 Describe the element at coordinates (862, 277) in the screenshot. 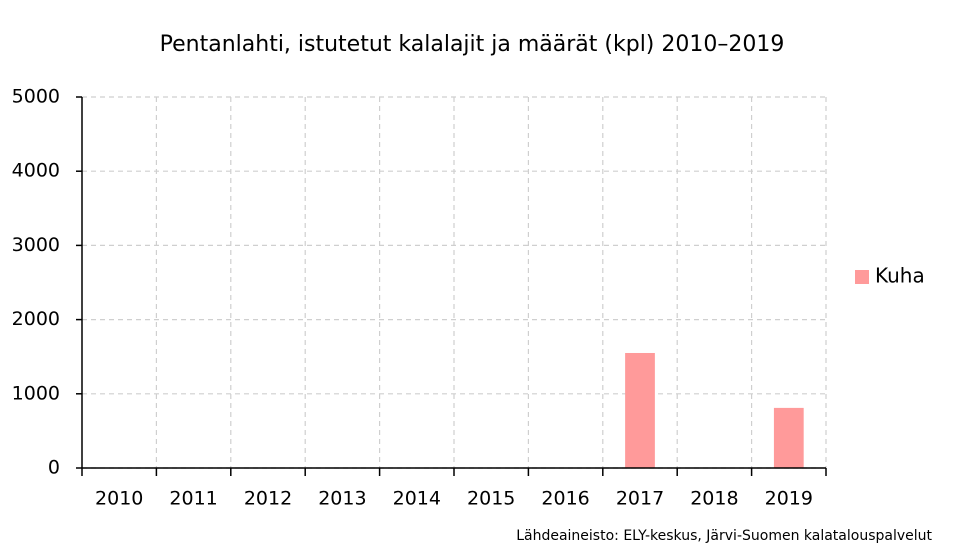

I see `legend-swatch` at that location.